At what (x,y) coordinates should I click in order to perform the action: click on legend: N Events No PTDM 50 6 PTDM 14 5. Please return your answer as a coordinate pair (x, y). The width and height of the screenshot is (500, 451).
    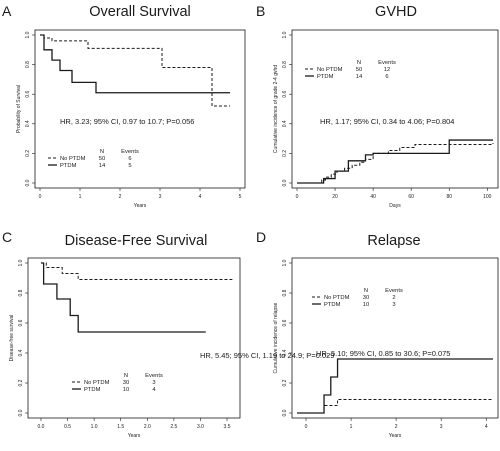
    Looking at the image, I should click on (93, 159).